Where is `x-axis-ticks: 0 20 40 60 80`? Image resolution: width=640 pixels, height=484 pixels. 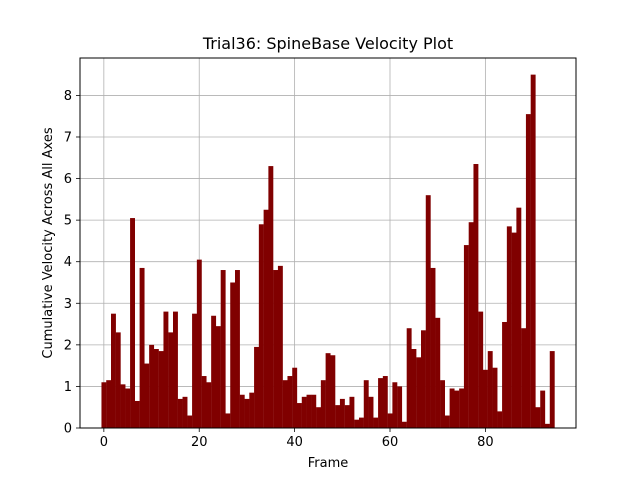
x-axis-ticks: 0 20 40 60 80 is located at coordinates (297, 439).